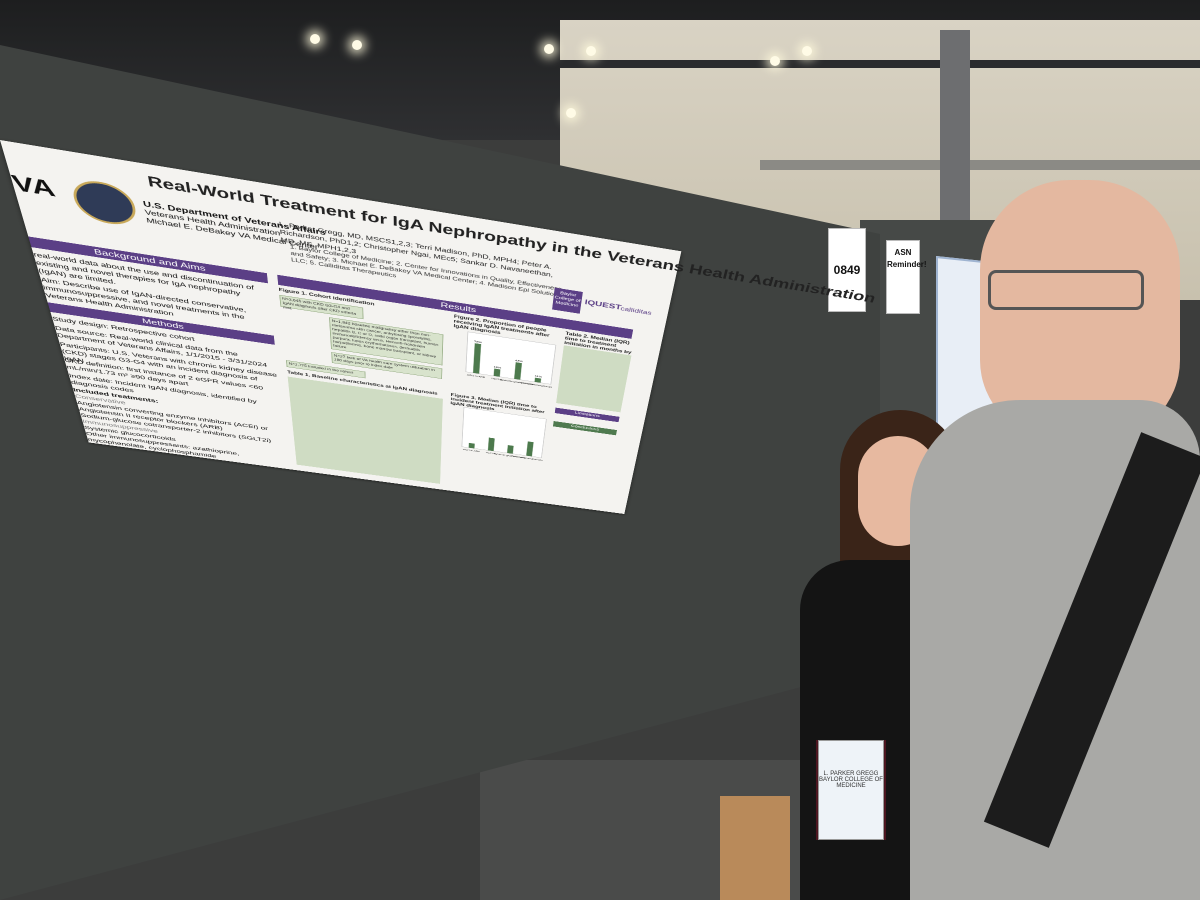 This screenshot has width=1200, height=900. I want to click on bcm-logo: Baylor College of Medicine, so click(567, 300).